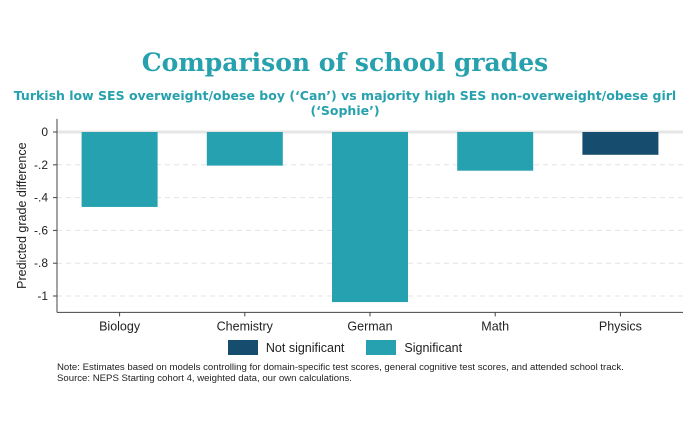  What do you see at coordinates (370, 217) in the screenshot?
I see `bar-german` at bounding box center [370, 217].